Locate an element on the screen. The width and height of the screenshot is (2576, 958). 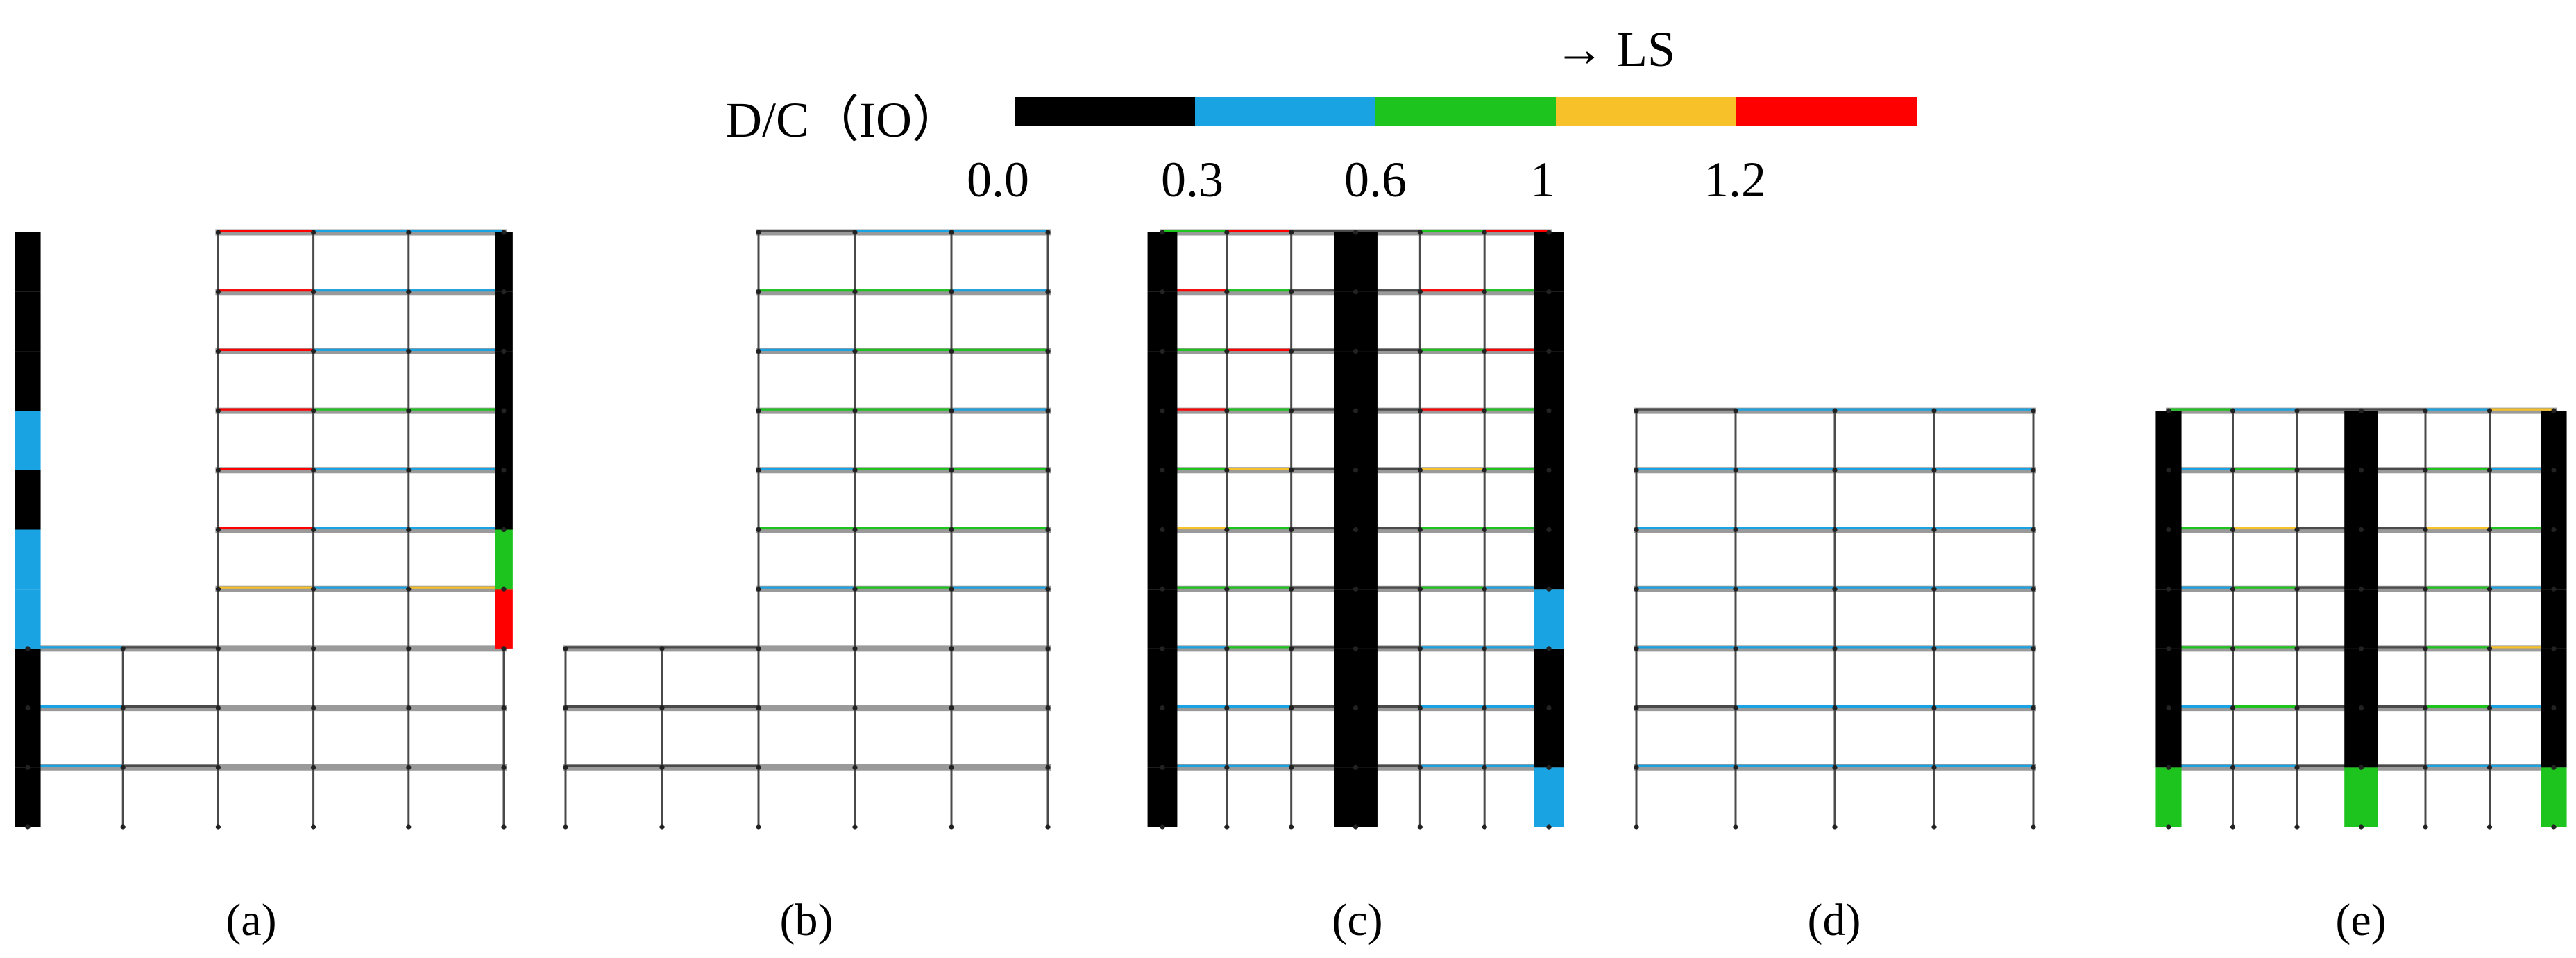
shear-walls is located at coordinates (2361, 619).